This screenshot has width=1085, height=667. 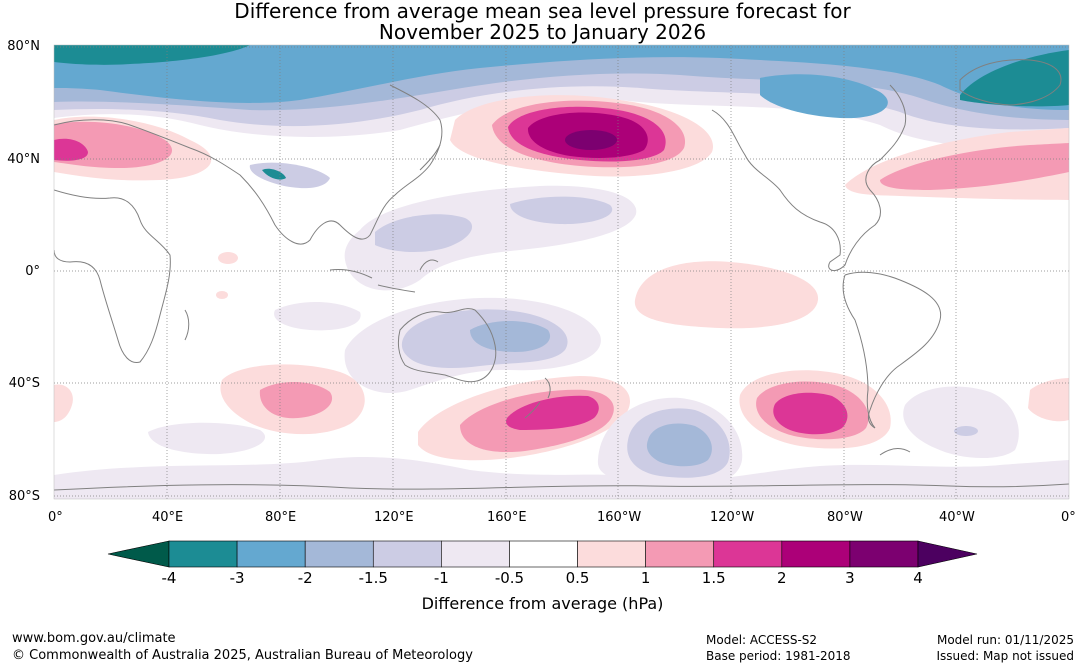 What do you see at coordinates (430, 157) in the screenshot?
I see `coastline-japan` at bounding box center [430, 157].